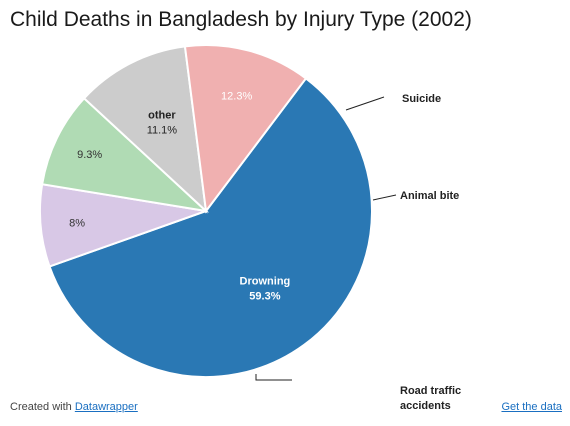 This screenshot has height=426, width=570. What do you see at coordinates (162, 115) in the screenshot?
I see `slice-name-label-other: other` at bounding box center [162, 115].